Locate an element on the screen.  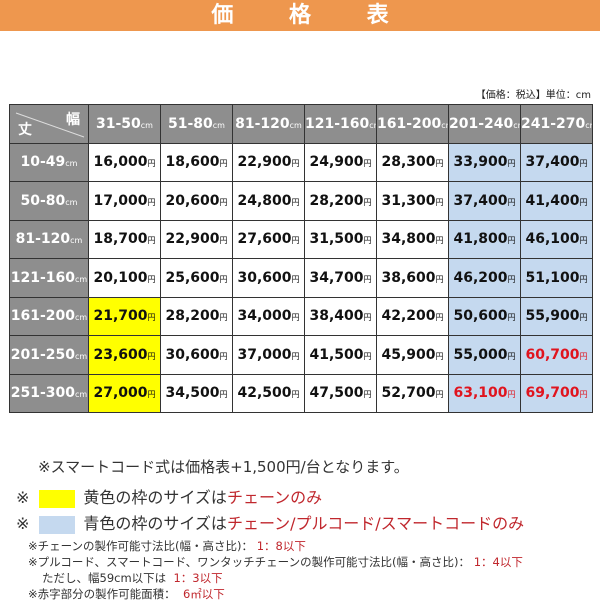
pull-ratio-text: ※プルコード、スマートコード、ワンタッチチェーンの製作可能寸法比(幅・高さ比)： is located at coordinates (249, 562).